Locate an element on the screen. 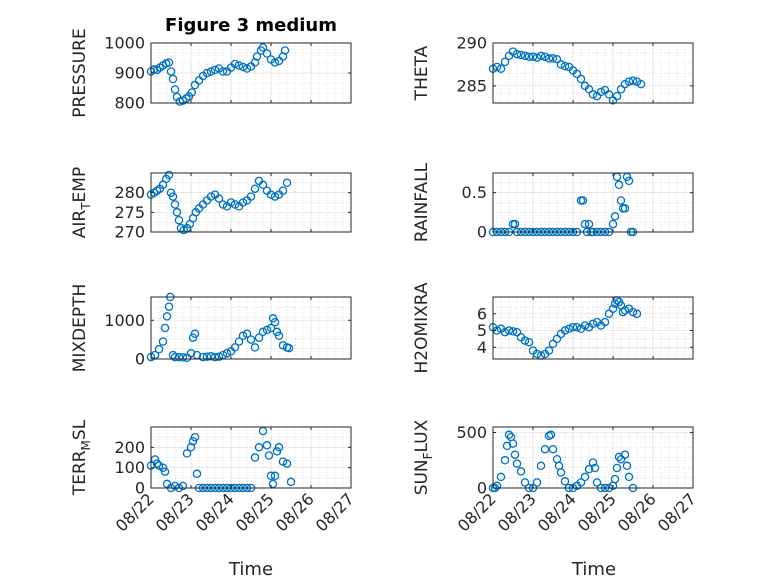 The image size is (778, 583). y-tick-label: 900 is located at coordinates (129, 73).